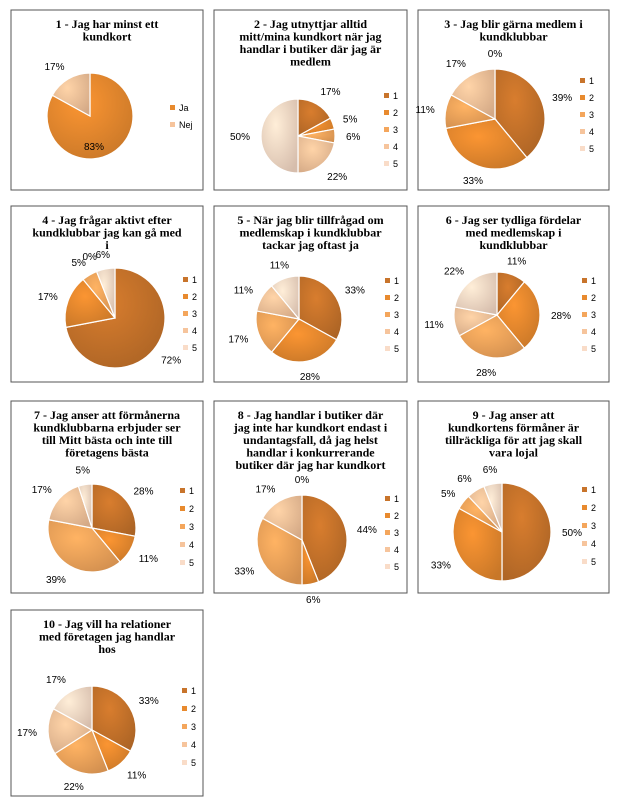 This screenshot has width=618, height=809. Describe the element at coordinates (311, 49) in the screenshot. I see `chart-title-line: handlar i butiker där jag är` at that location.